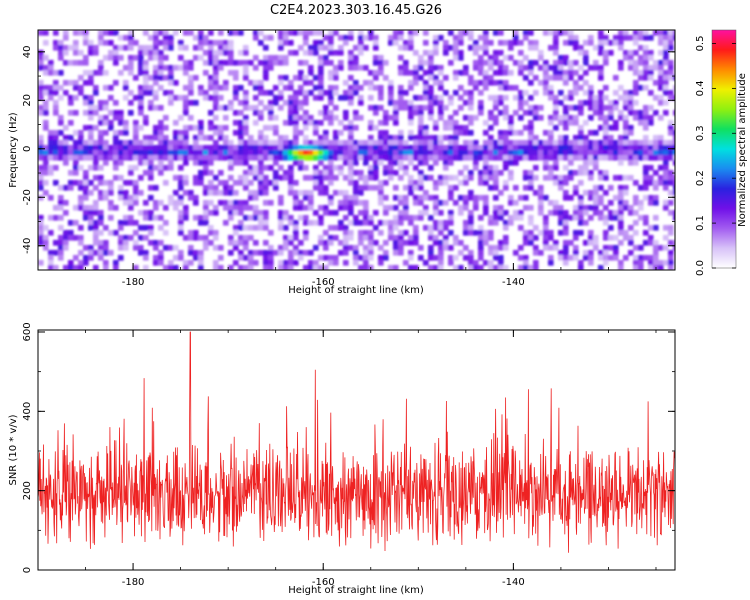 The height and width of the screenshot is (600, 750). I want to click on y-tick-label: -40, so click(27, 246).